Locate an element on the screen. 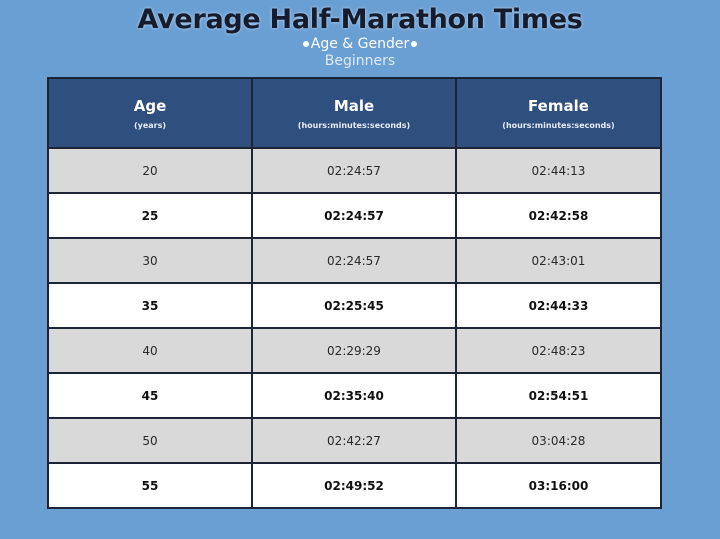  female-time-cell: 03:16:00 is located at coordinates (558, 485).